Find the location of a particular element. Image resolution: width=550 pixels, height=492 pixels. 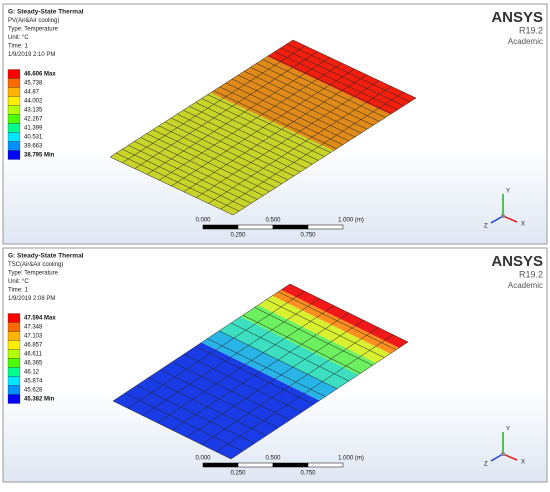

legend-label: 46.365 is located at coordinates (33, 364).